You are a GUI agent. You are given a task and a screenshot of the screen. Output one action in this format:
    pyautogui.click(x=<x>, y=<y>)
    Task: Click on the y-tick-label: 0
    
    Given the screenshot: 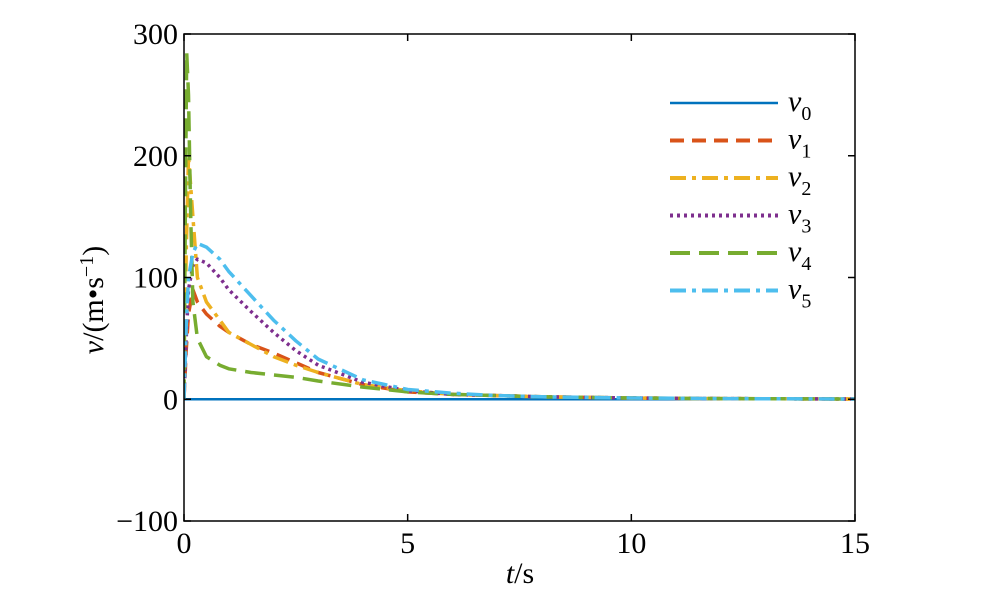 What is the action you would take?
    pyautogui.click(x=170, y=399)
    